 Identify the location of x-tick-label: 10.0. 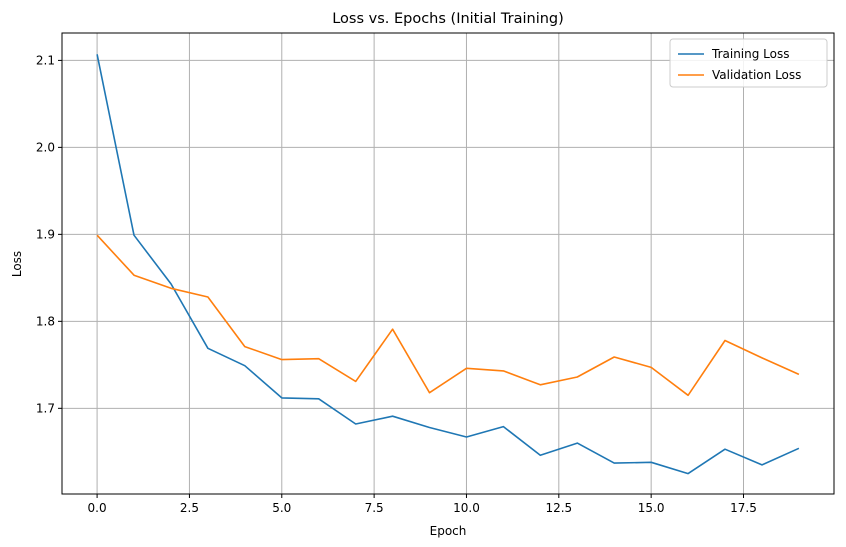
(466, 508).